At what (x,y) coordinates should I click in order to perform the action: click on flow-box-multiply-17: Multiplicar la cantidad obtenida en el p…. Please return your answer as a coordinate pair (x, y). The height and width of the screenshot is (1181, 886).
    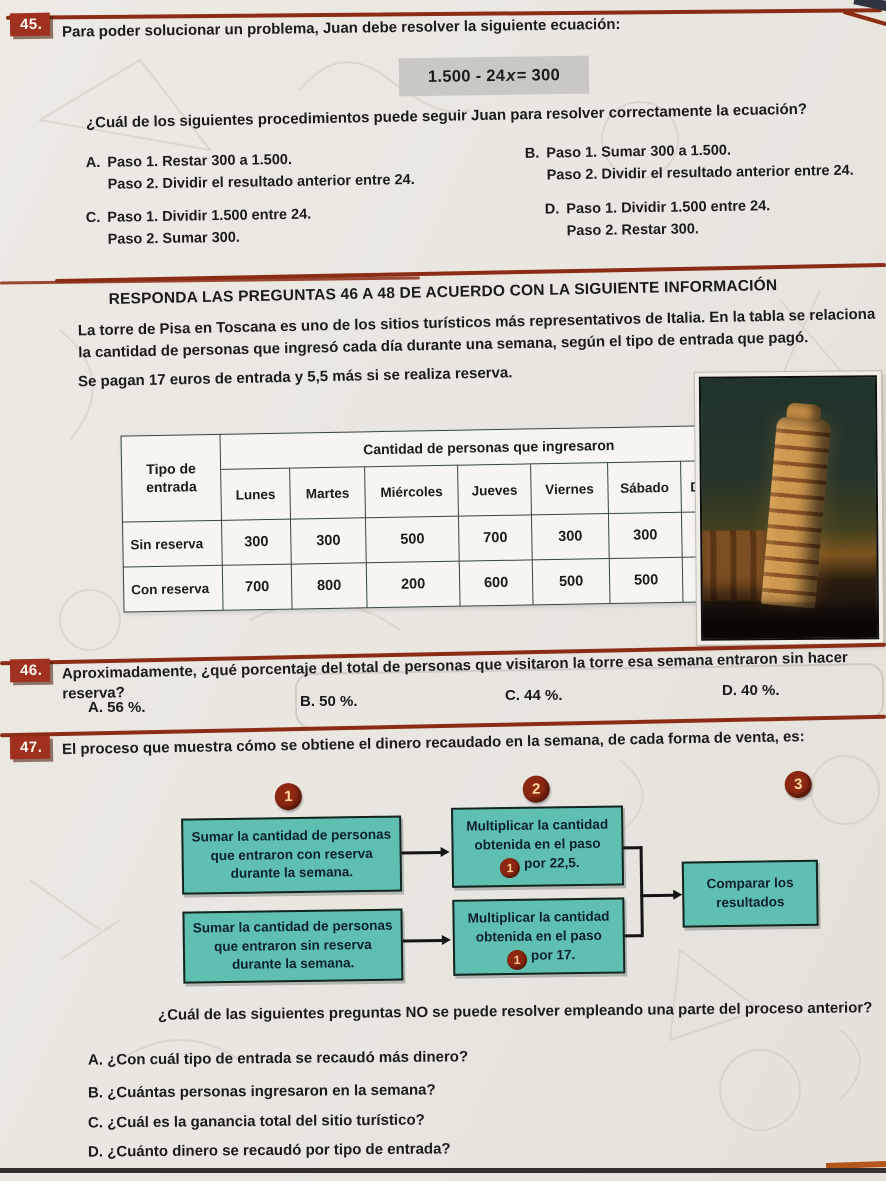
    Looking at the image, I should click on (539, 936).